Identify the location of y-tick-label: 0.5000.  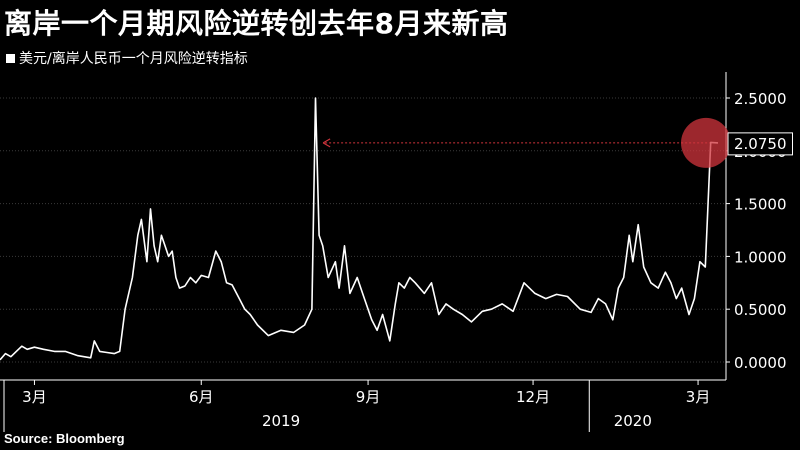
(760, 310).